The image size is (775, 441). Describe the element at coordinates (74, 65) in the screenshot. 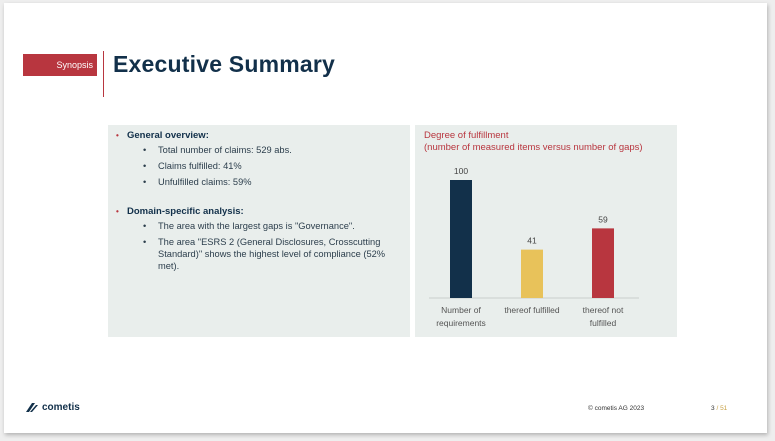

I see `section-tag-label: Synopsis` at that location.